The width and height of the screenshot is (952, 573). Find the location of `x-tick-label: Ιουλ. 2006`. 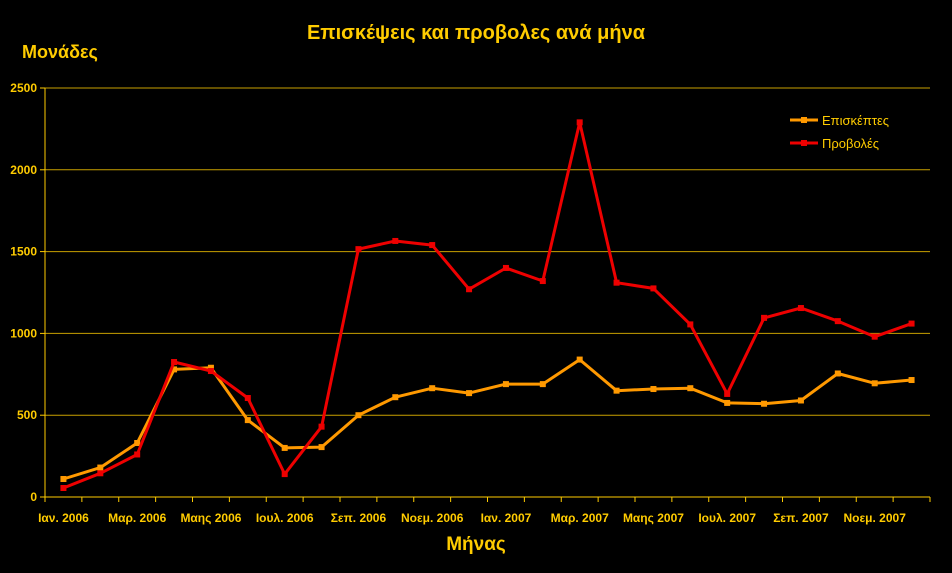

x-tick-label: Ιουλ. 2006 is located at coordinates (285, 518).